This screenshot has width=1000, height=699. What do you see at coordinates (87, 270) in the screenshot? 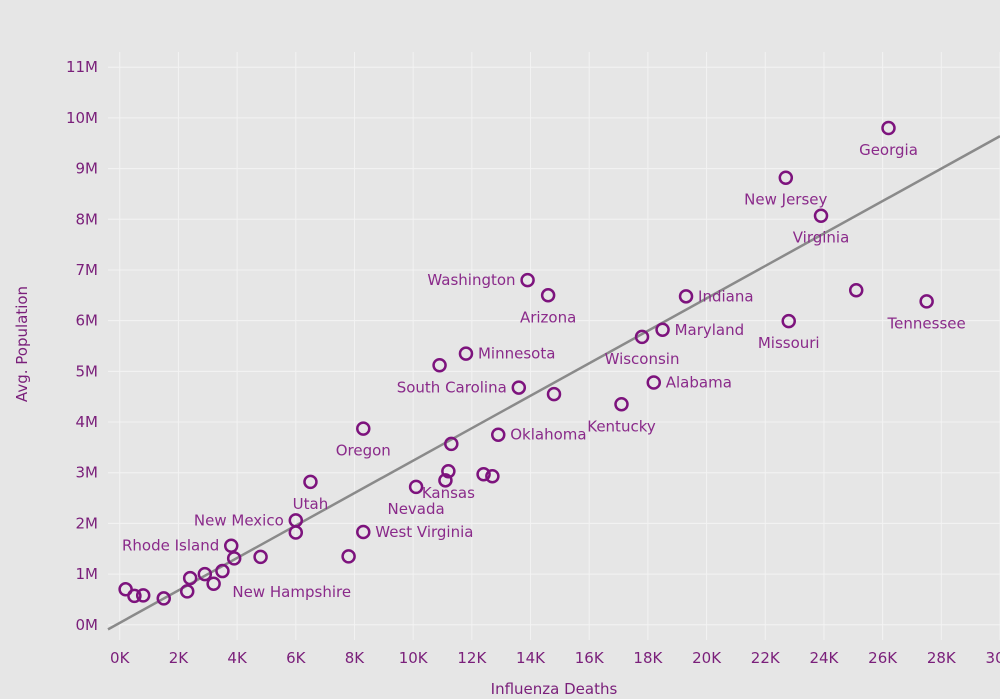
I see `y-tick-label: 7M` at bounding box center [87, 270].